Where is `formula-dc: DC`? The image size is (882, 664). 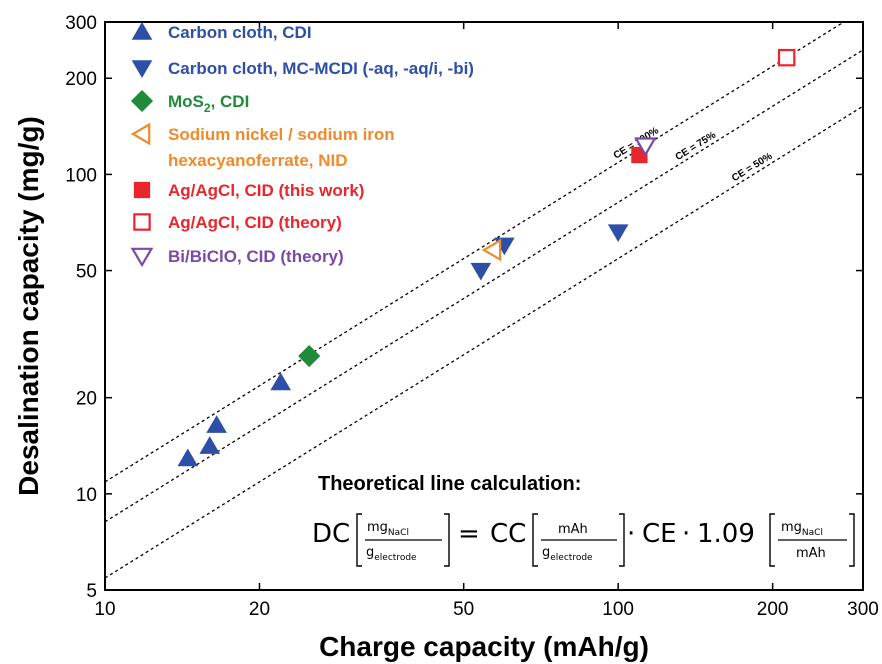
formula-dc: DC is located at coordinates (331, 534).